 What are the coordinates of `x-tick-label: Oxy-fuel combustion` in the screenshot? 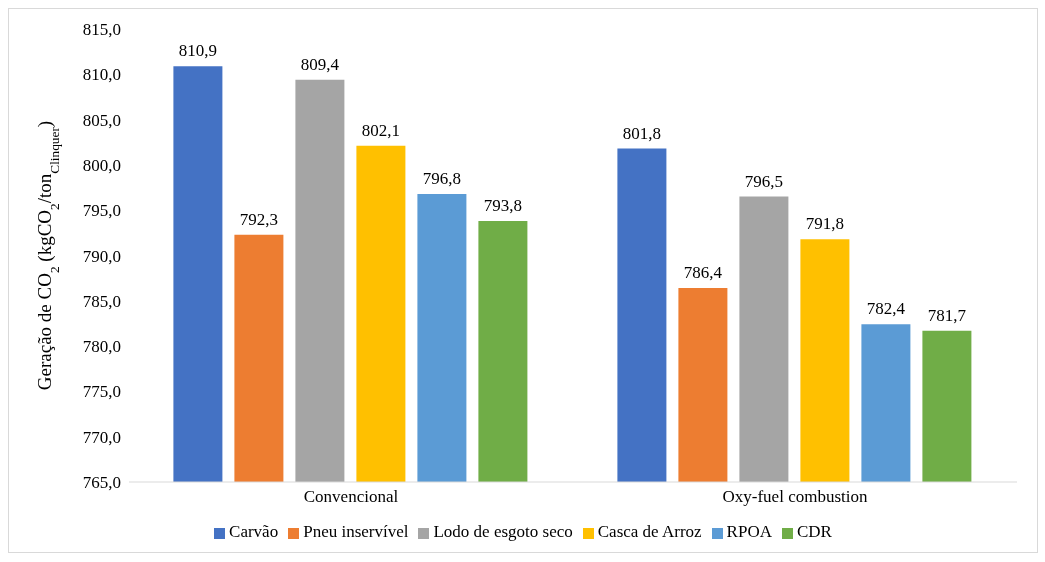 It's located at (795, 497).